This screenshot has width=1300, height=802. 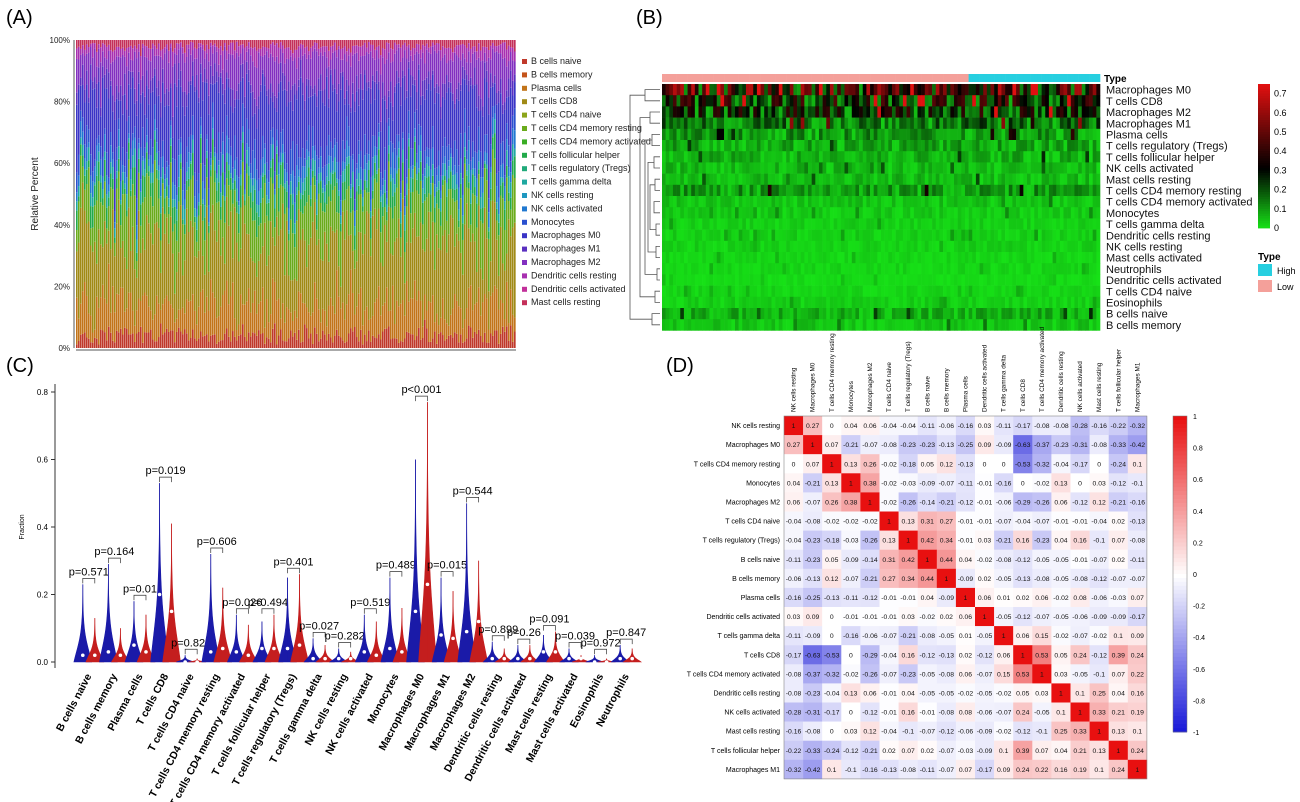 What do you see at coordinates (567, 208) in the screenshot?
I see `a-legend-label: NK cells activated` at bounding box center [567, 208].